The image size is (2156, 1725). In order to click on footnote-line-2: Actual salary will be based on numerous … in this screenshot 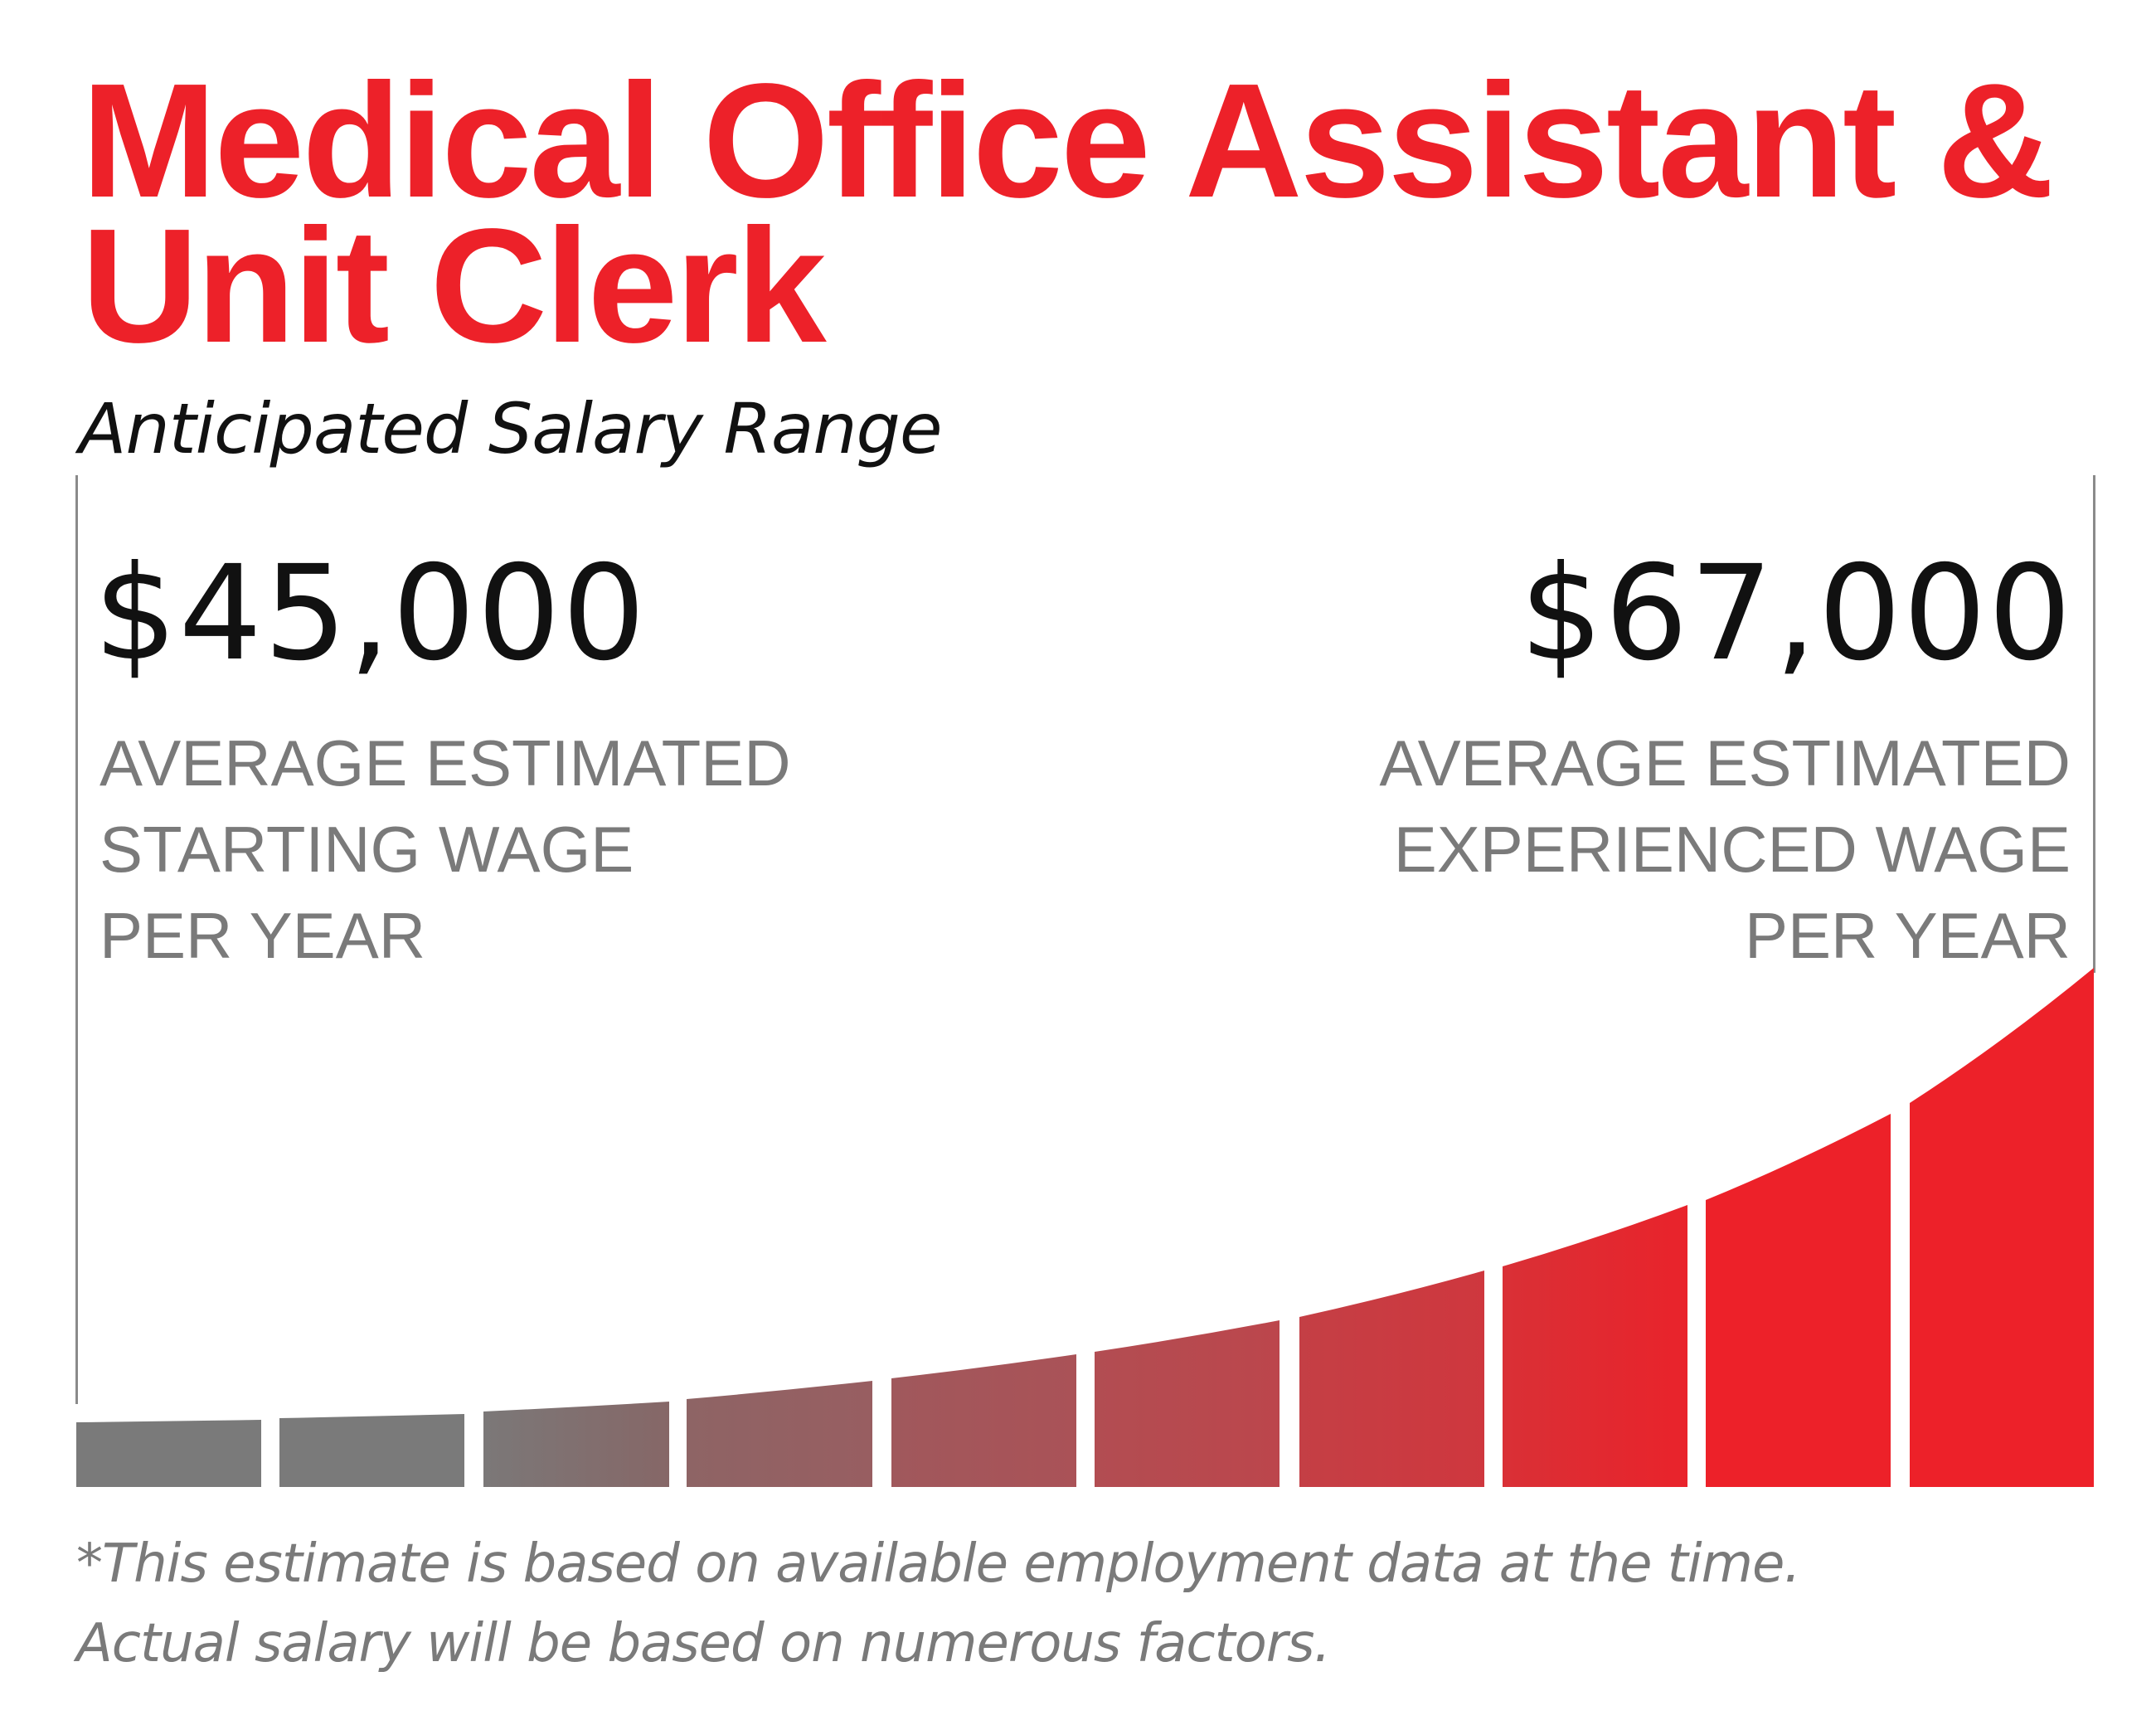, I will do `click(703, 1644)`.